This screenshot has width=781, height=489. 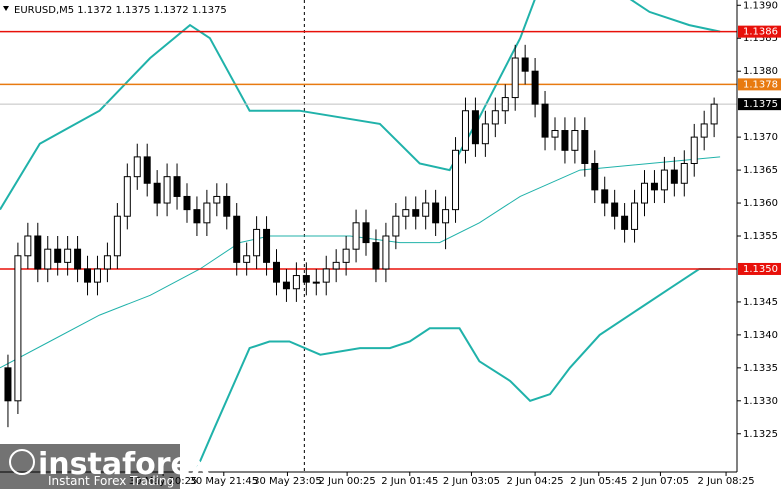 What do you see at coordinates (471, 481) in the screenshot?
I see `x-tick-label: 2 Jun 03:05` at bounding box center [471, 481].